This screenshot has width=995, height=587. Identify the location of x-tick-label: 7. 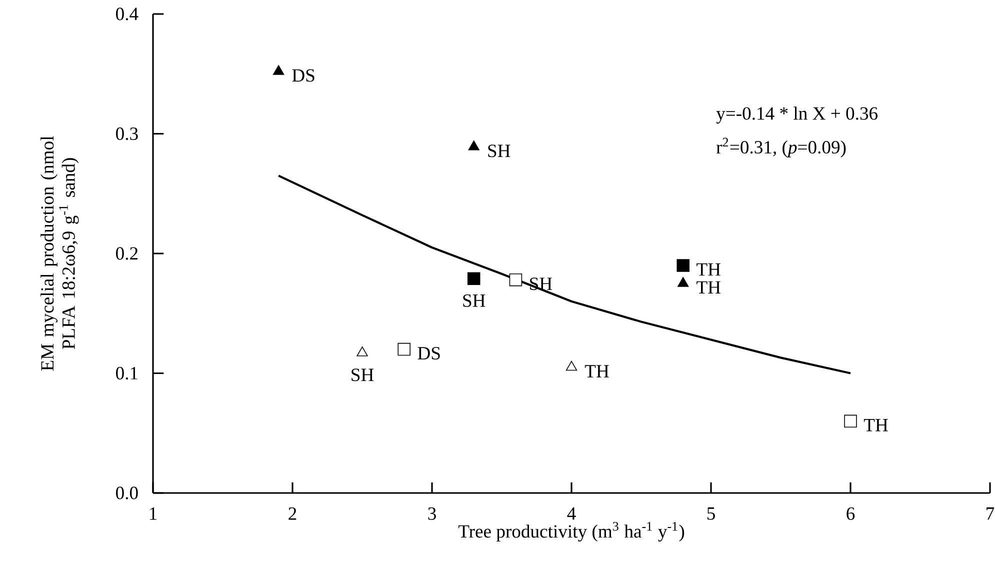
(990, 513).